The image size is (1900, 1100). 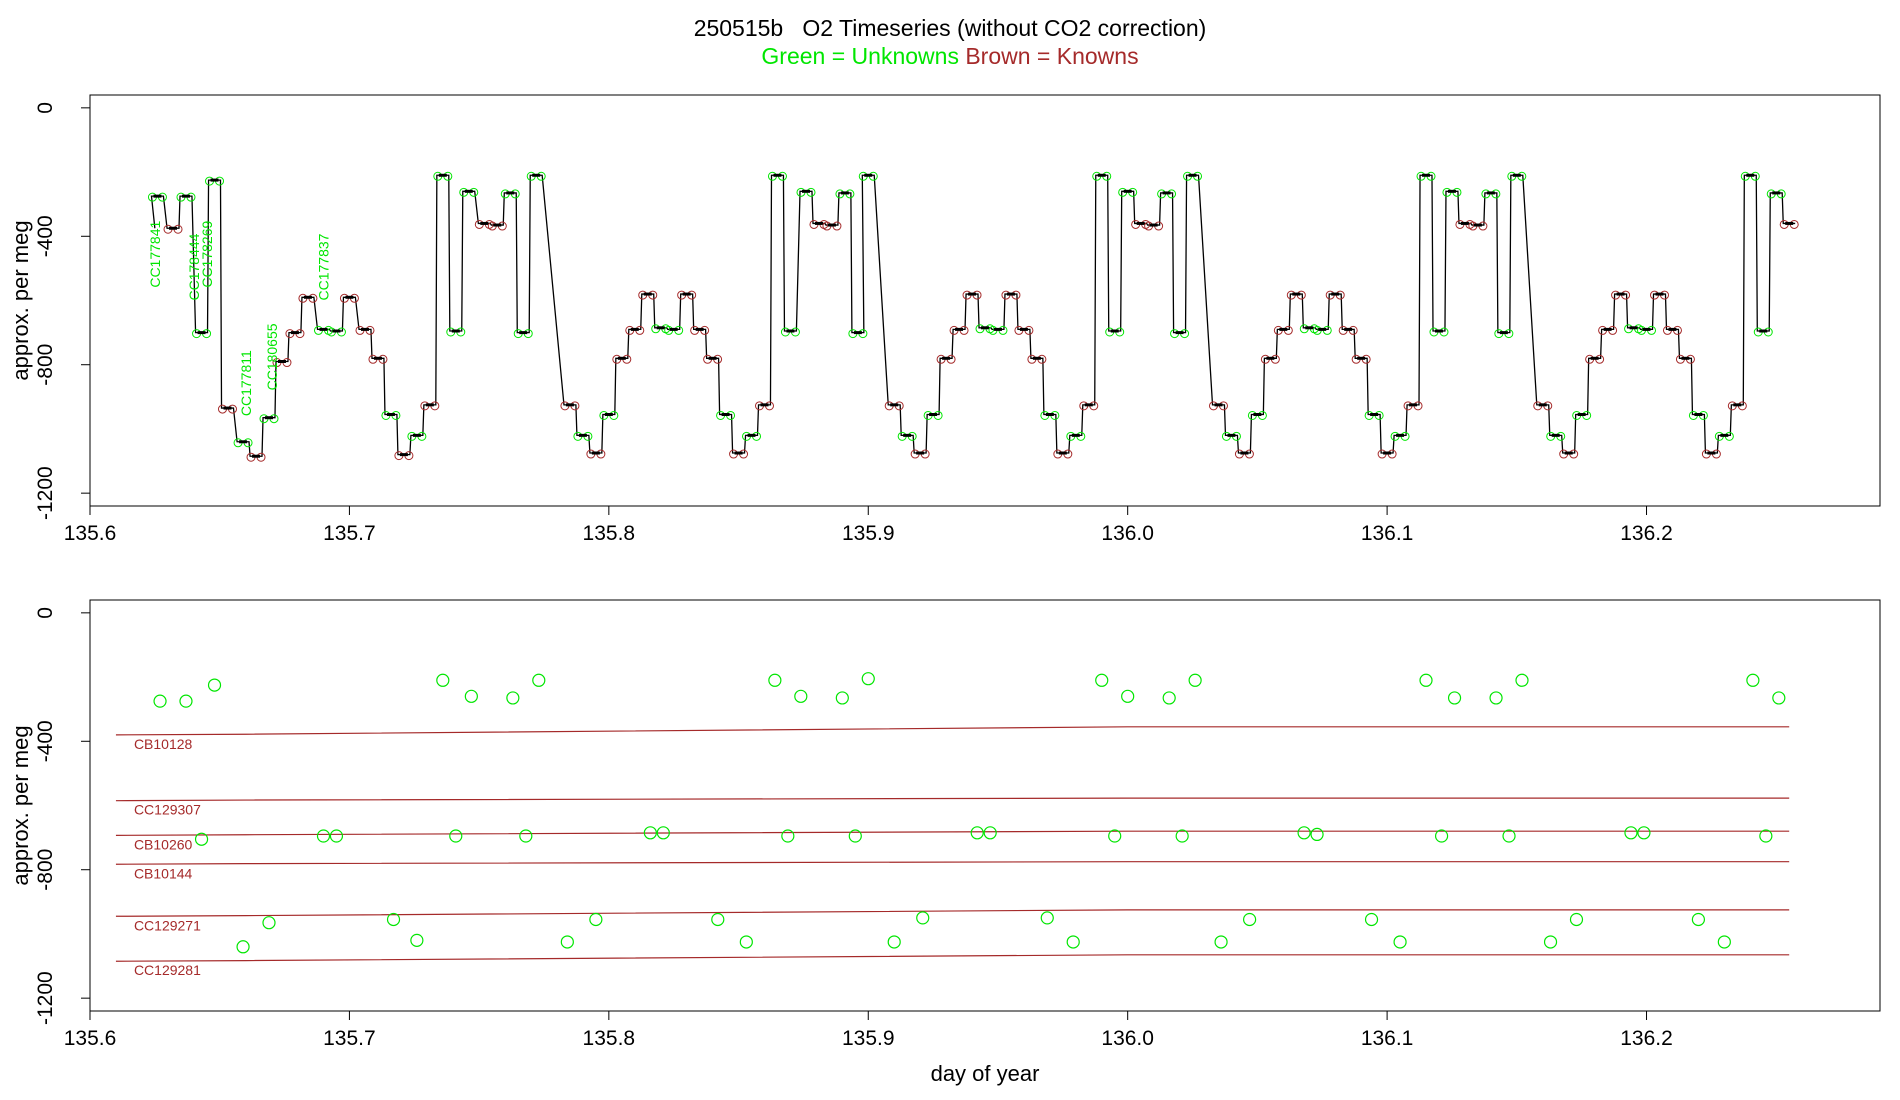 I want to click on subtitle-knowns: Brown = Knowns, so click(x=1052, y=56).